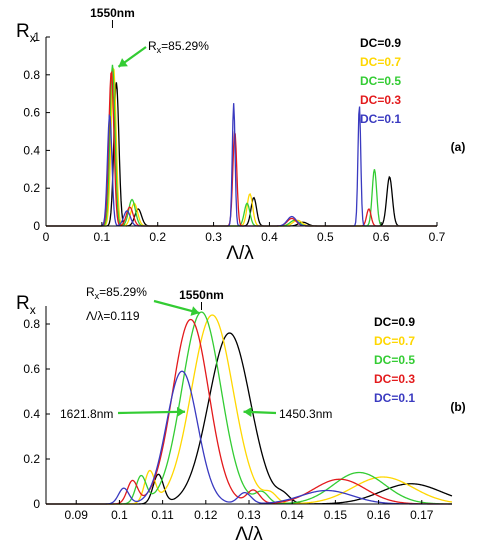 Image resolution: width=484 pixels, height=555 pixels. I want to click on x-tick-label: 0.17, so click(422, 515).